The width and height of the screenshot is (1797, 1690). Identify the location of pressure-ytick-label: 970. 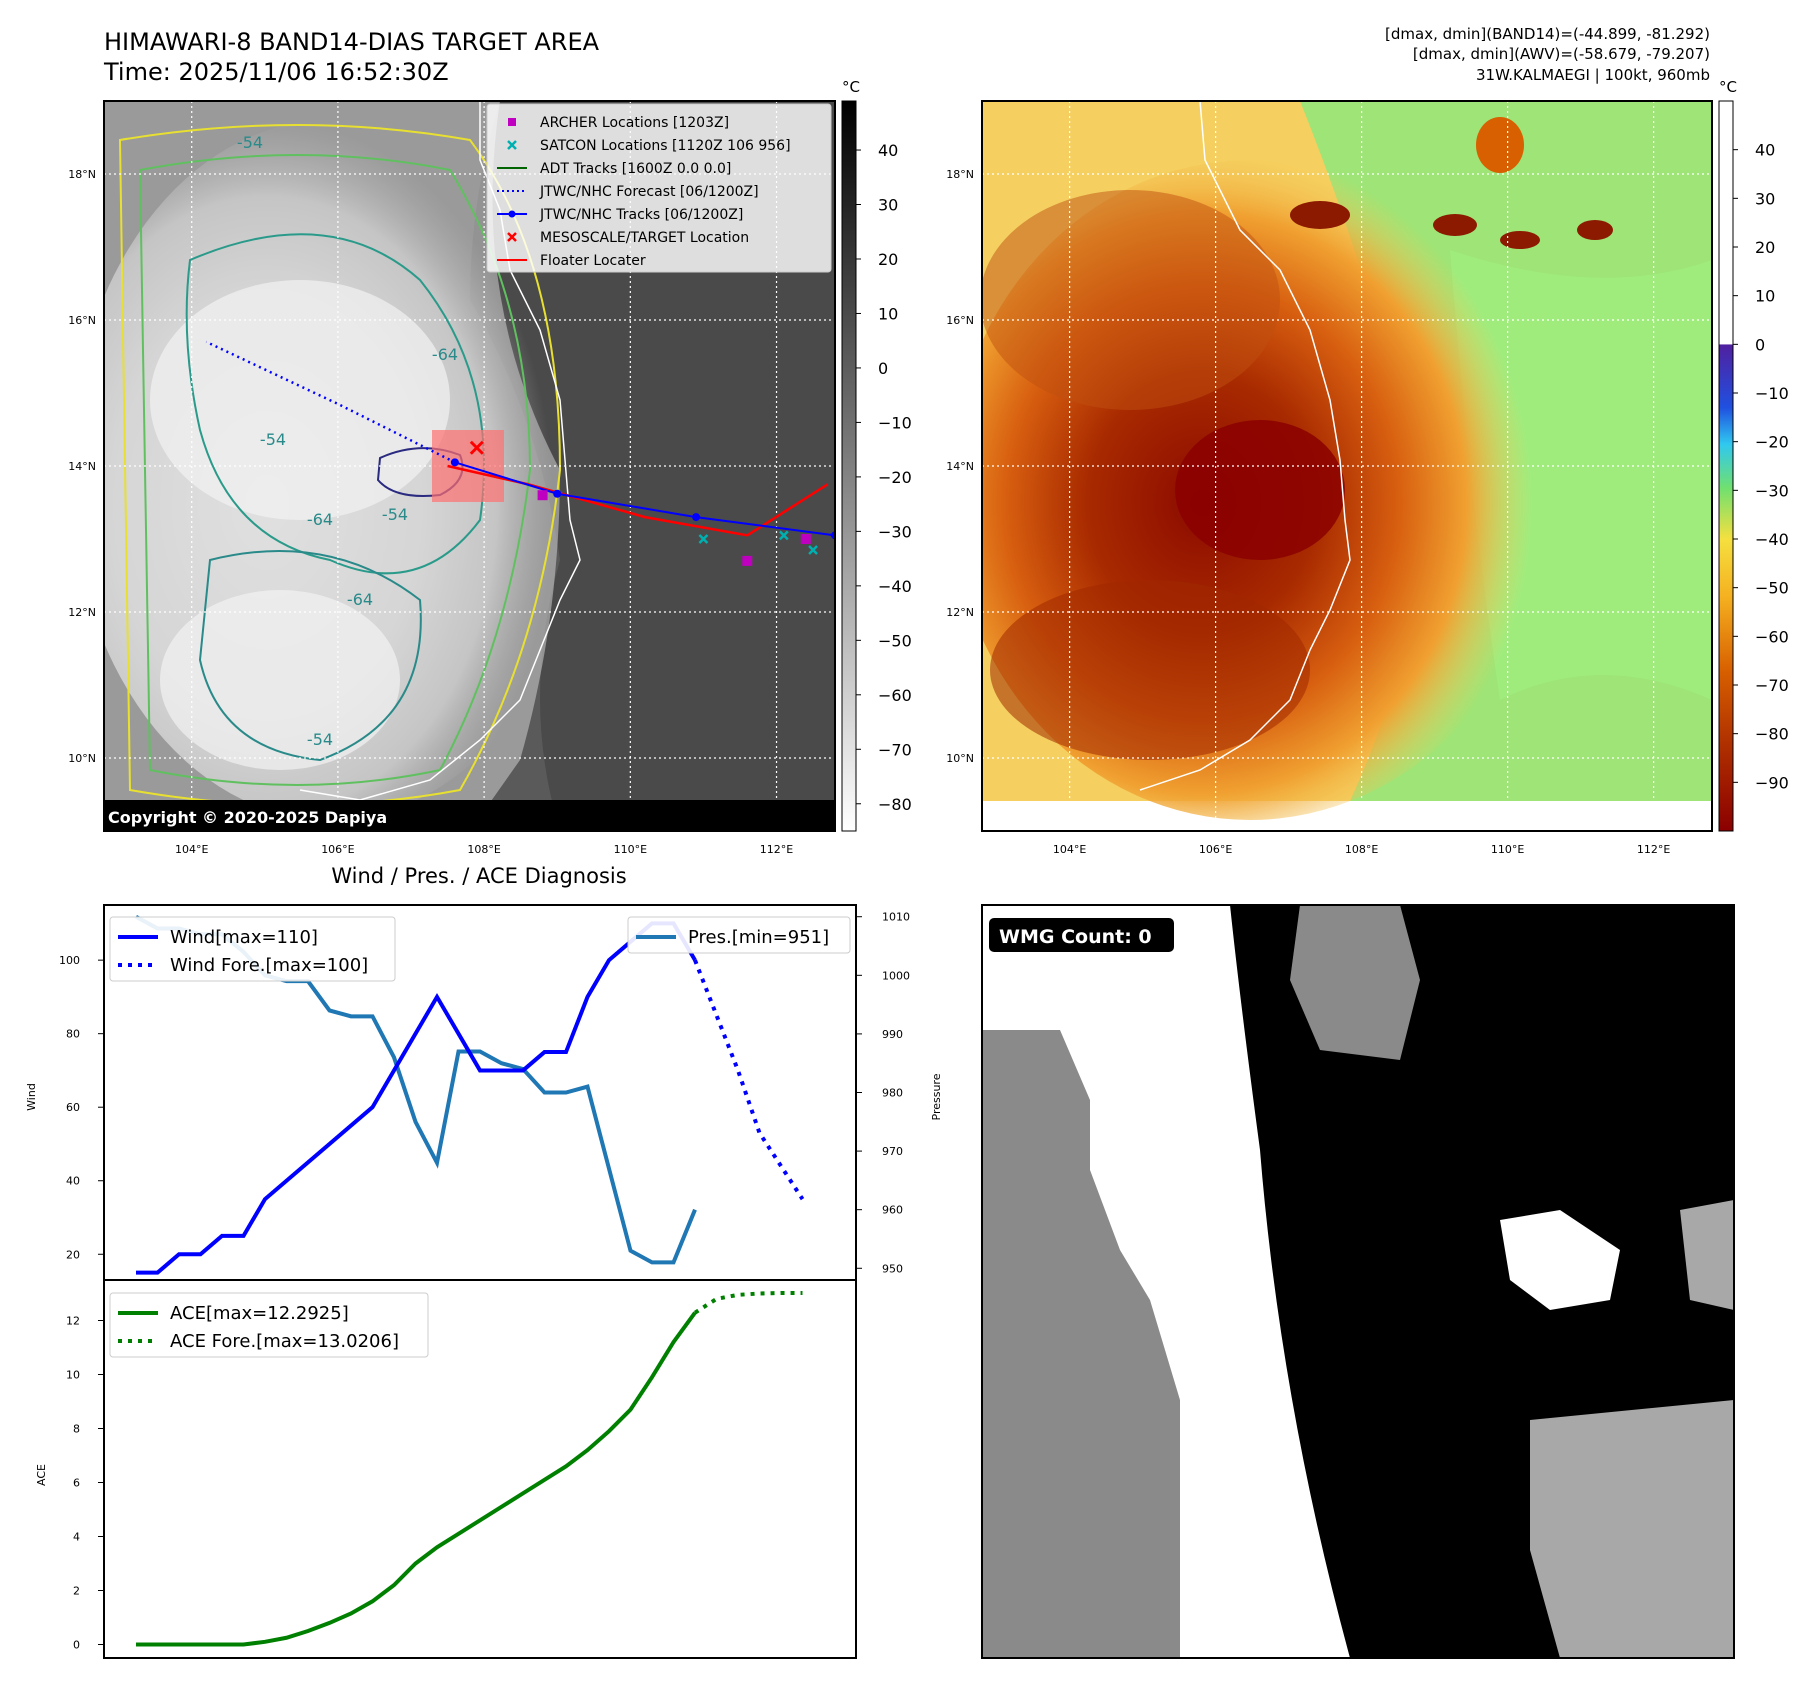
(892, 1151).